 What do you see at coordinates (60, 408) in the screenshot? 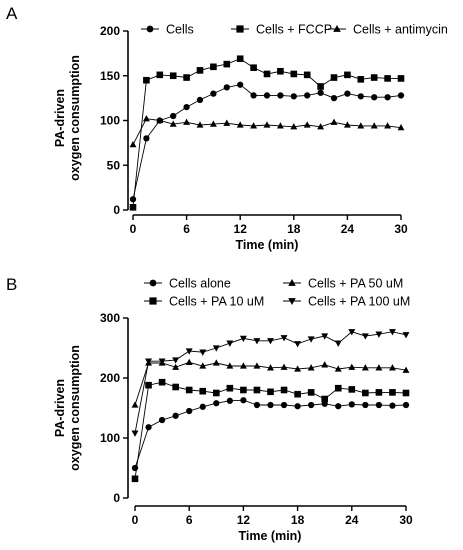
I see `panel-b-y-axis-title-line1: PA-driven` at bounding box center [60, 408].